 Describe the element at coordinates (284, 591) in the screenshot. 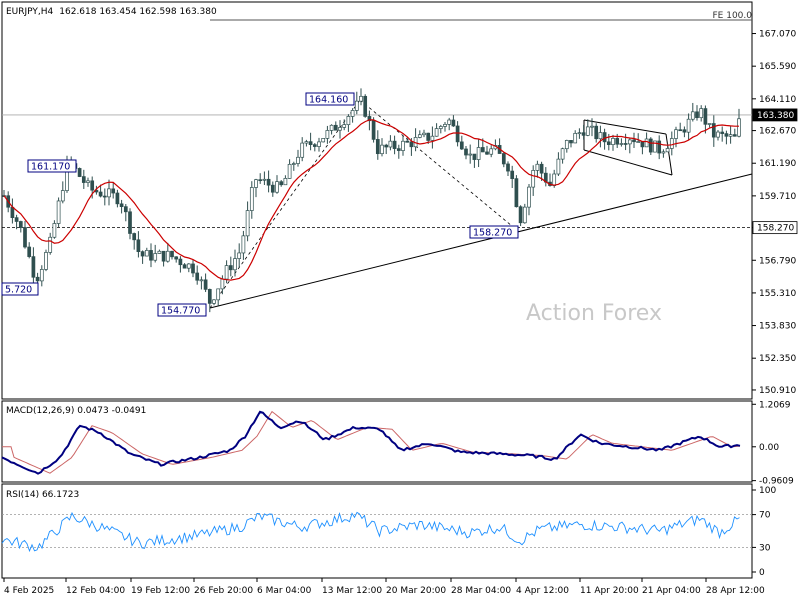

I see `x-tick-label: 6 Mar 04:00` at that location.